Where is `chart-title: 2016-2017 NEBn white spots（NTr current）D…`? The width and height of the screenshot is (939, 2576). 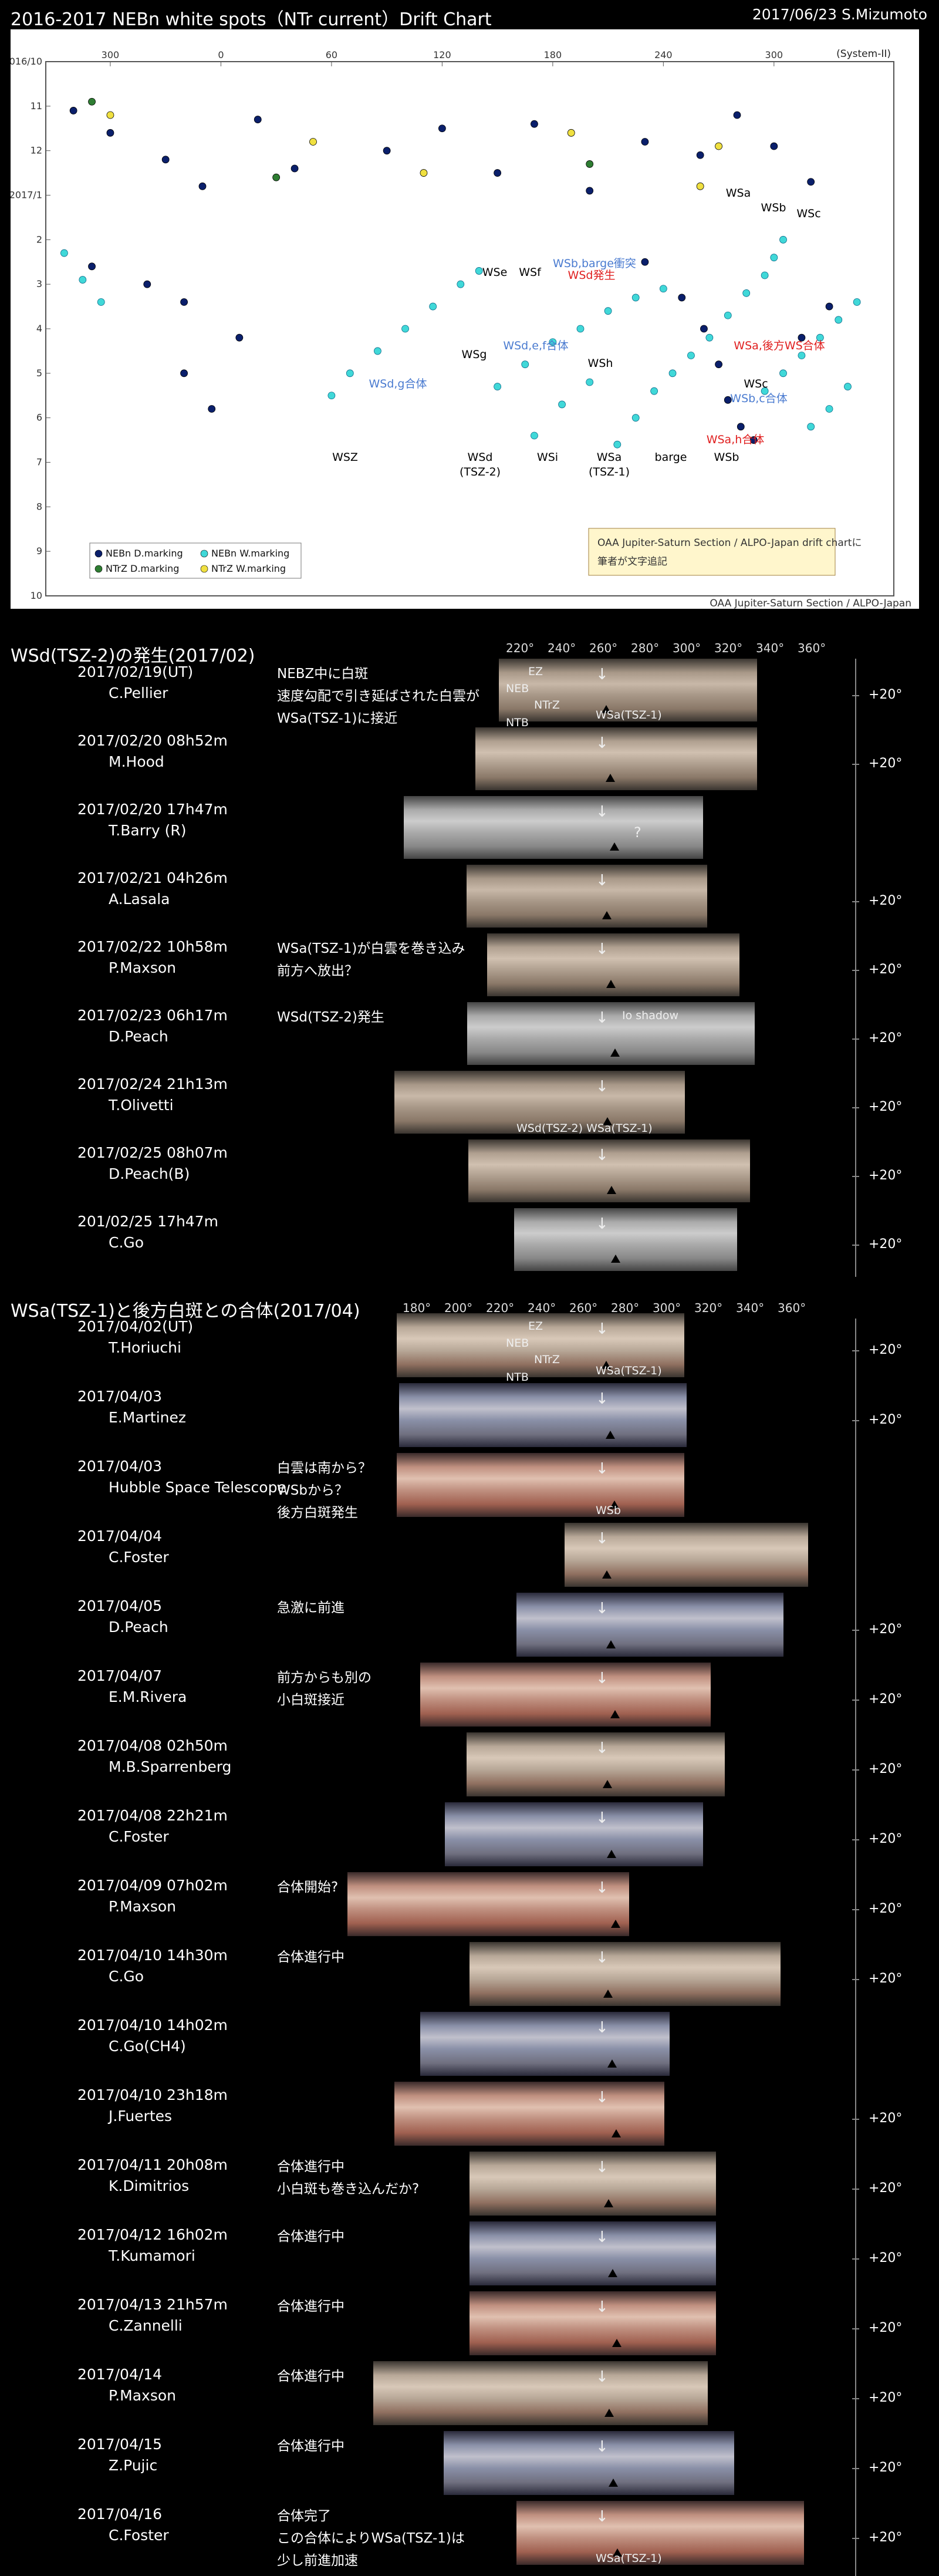
chart-title: 2016-2017 NEBn white spots（NTr current）D… is located at coordinates (252, 19).